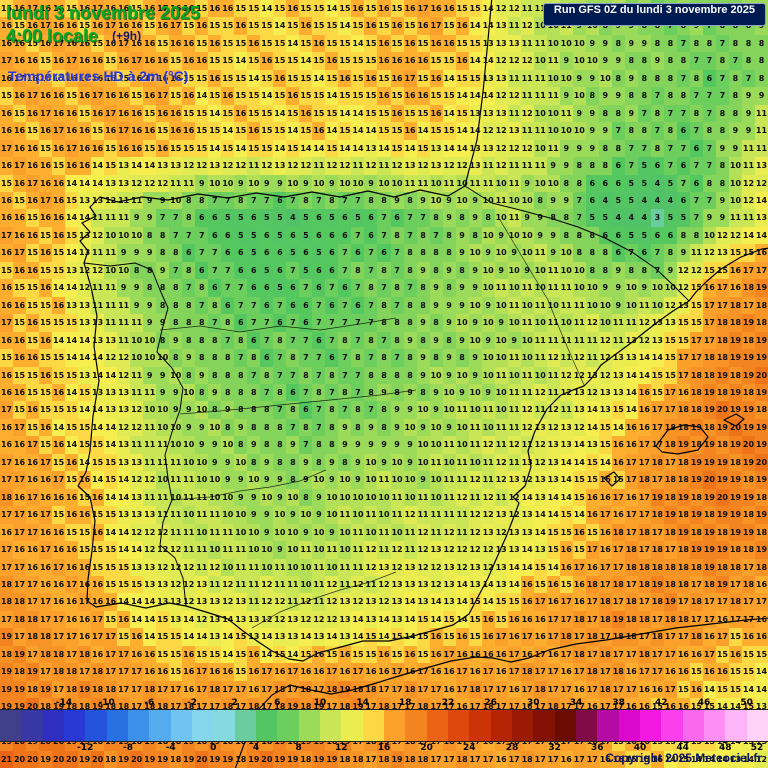  What do you see at coordinates (644, 235) in the screenshot?
I see `temp-cell: 5` at bounding box center [644, 235].